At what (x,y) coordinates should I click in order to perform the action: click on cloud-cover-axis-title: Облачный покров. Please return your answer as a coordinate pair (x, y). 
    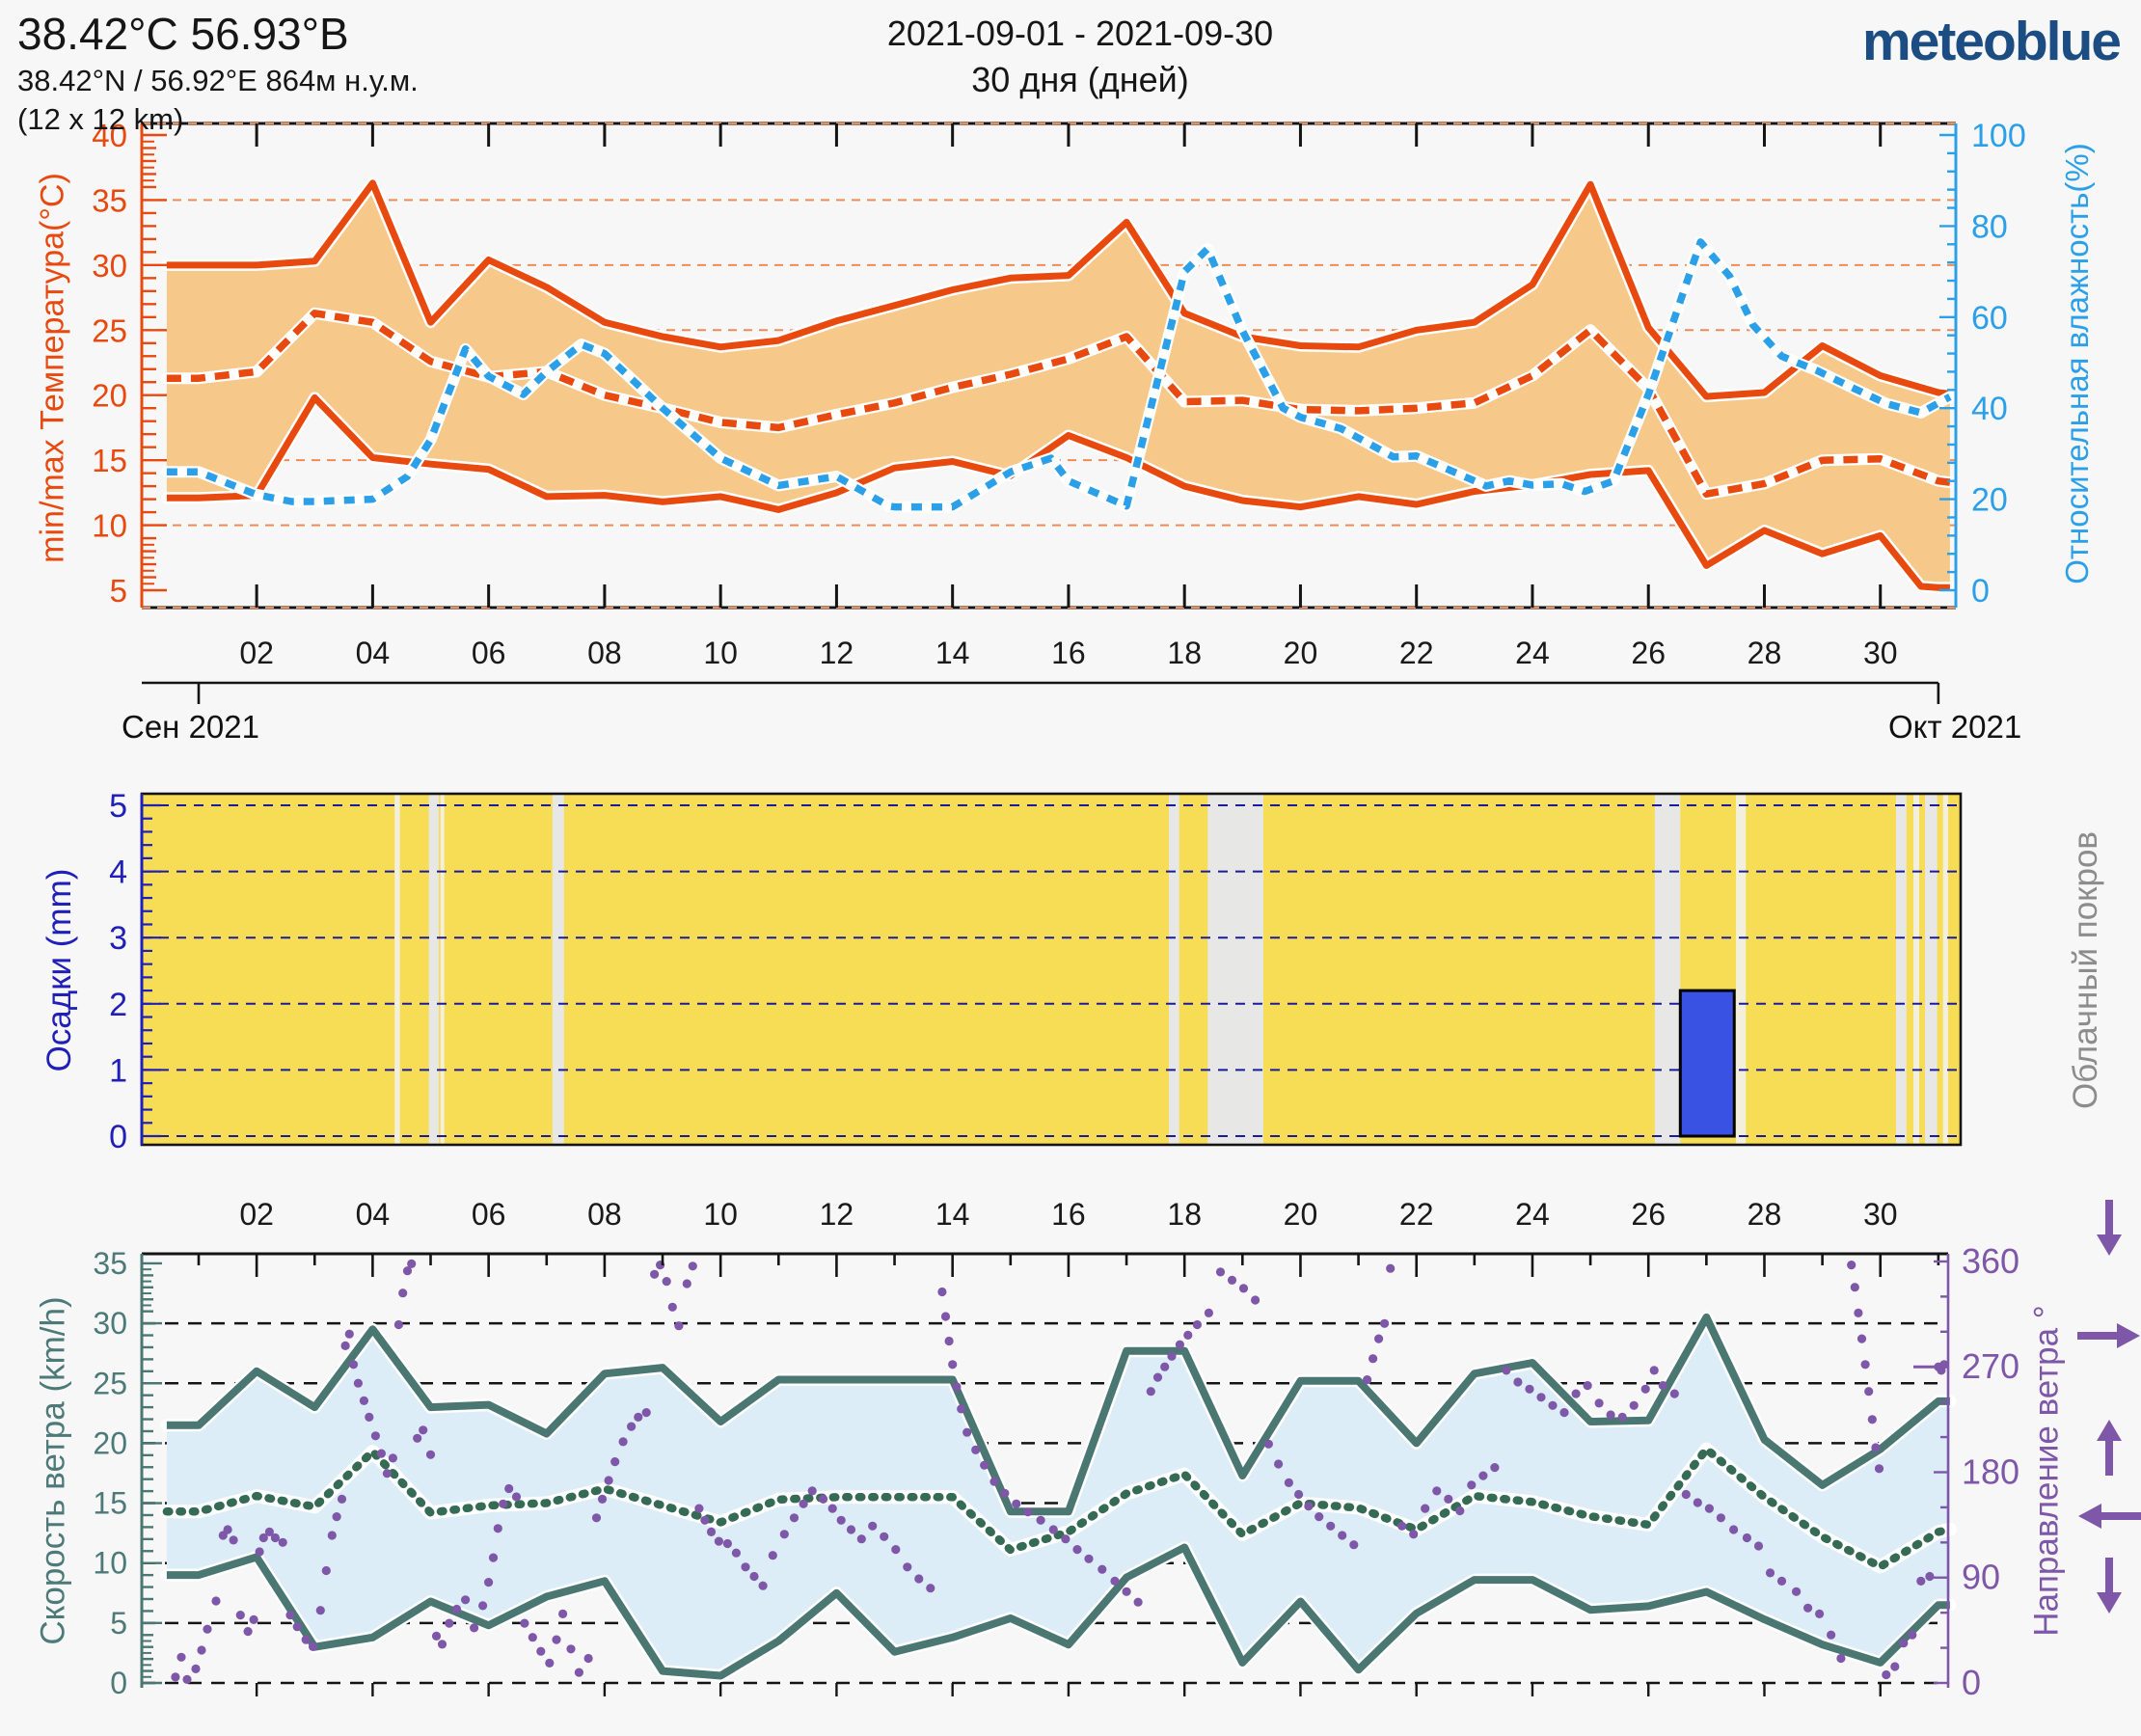
    Looking at the image, I should click on (2086, 970).